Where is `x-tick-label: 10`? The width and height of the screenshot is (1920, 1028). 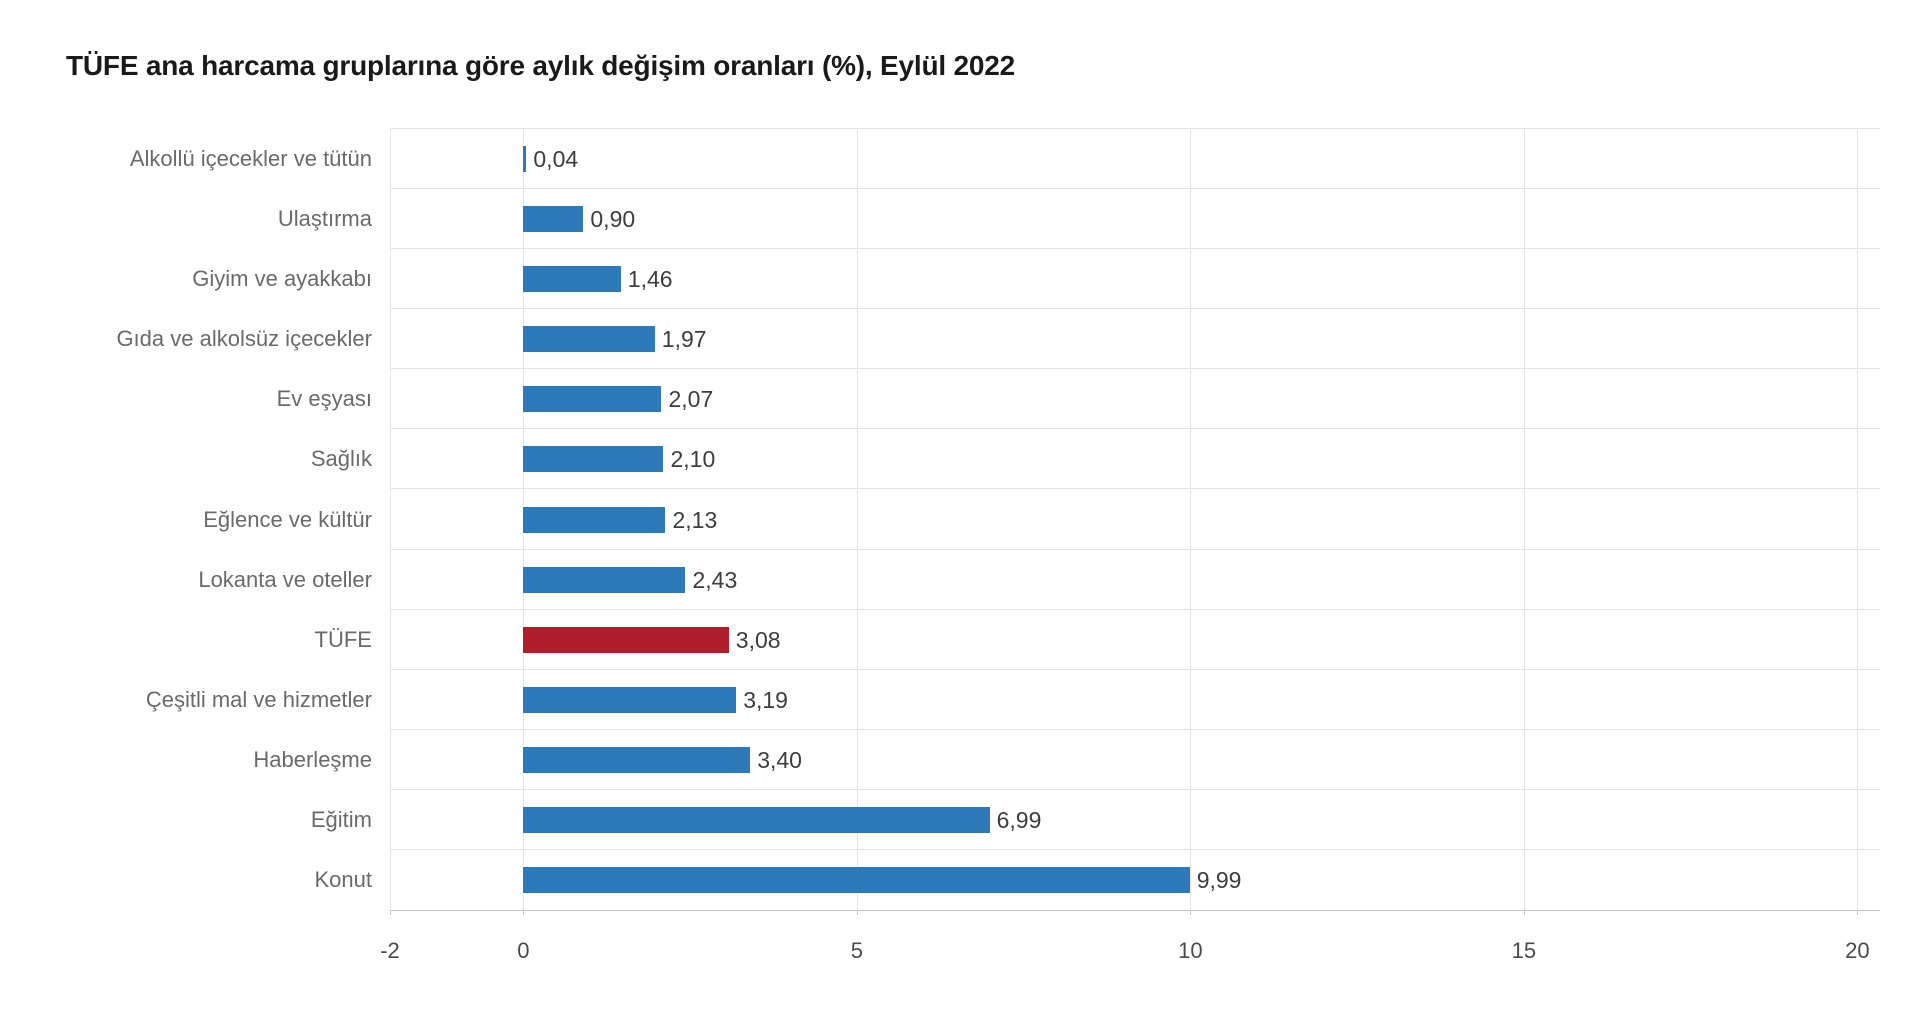
x-tick-label: 10 is located at coordinates (1190, 950).